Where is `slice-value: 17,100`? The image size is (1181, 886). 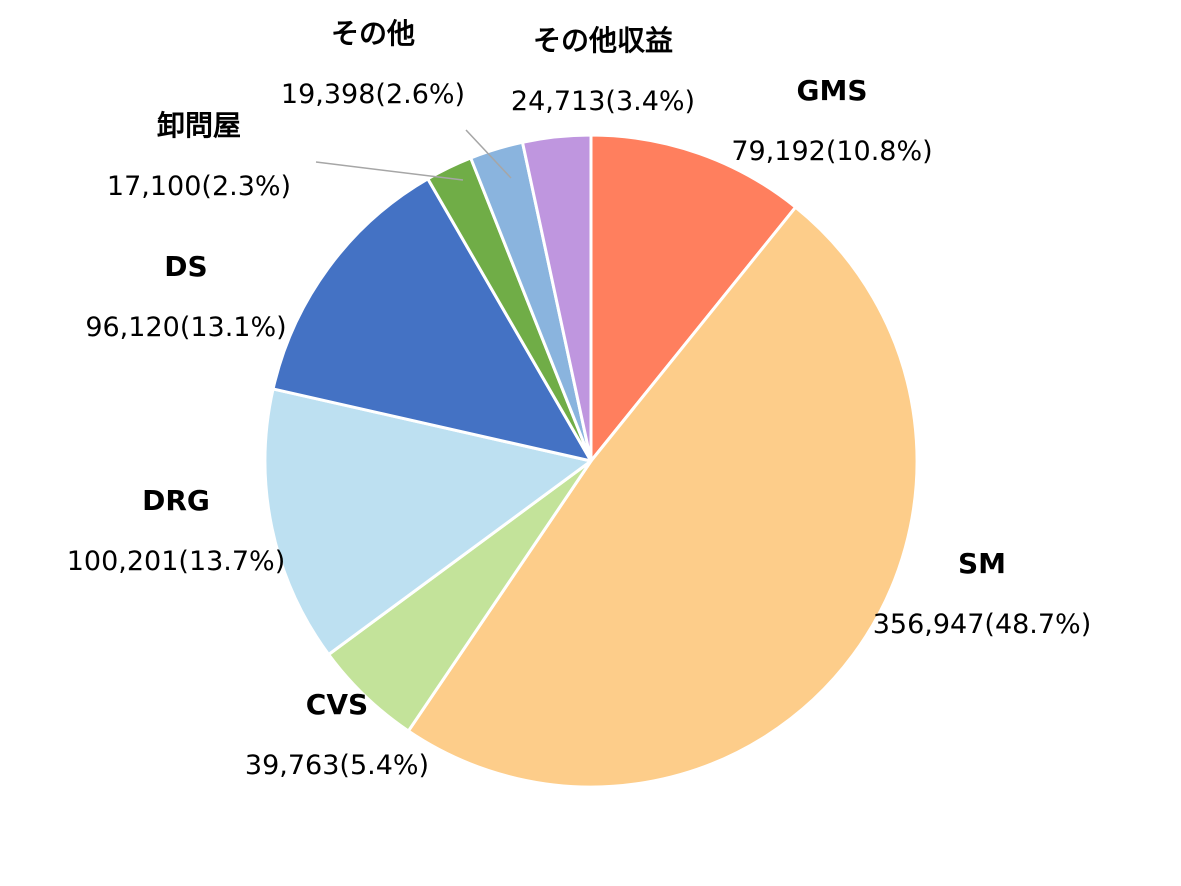
slice-value: 17,100 is located at coordinates (154, 186).